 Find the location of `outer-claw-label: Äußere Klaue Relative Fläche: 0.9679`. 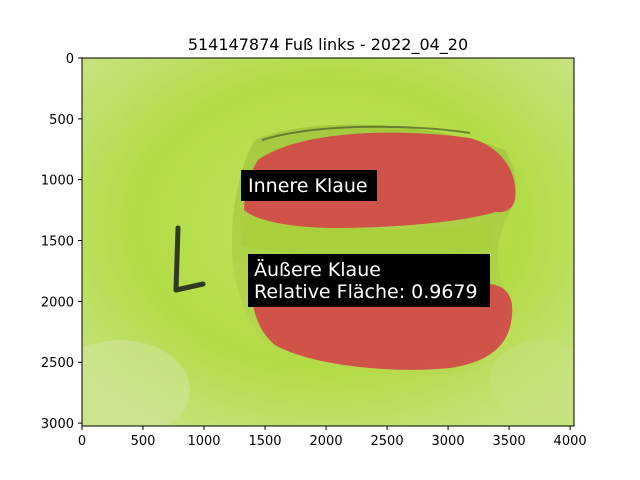

outer-claw-label: Äußere Klaue Relative Fläche: 0.9679 is located at coordinates (369, 280).